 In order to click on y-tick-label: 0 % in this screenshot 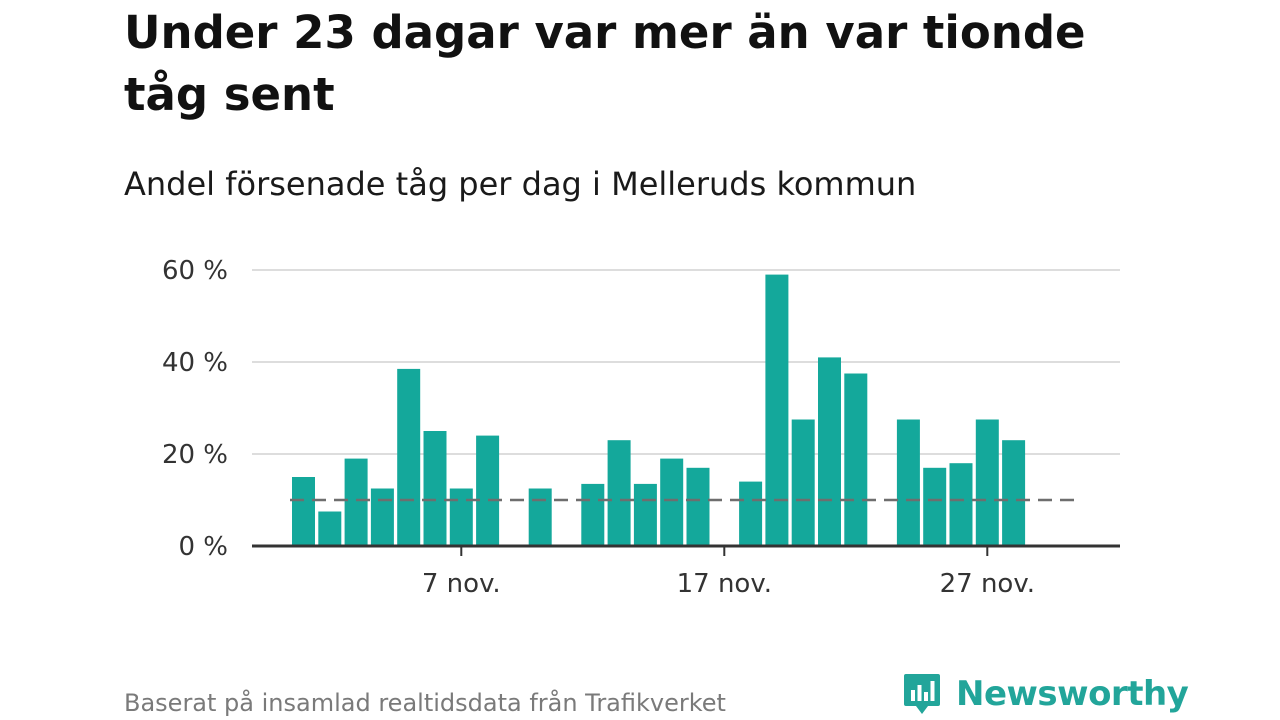, I will do `click(203, 547)`.